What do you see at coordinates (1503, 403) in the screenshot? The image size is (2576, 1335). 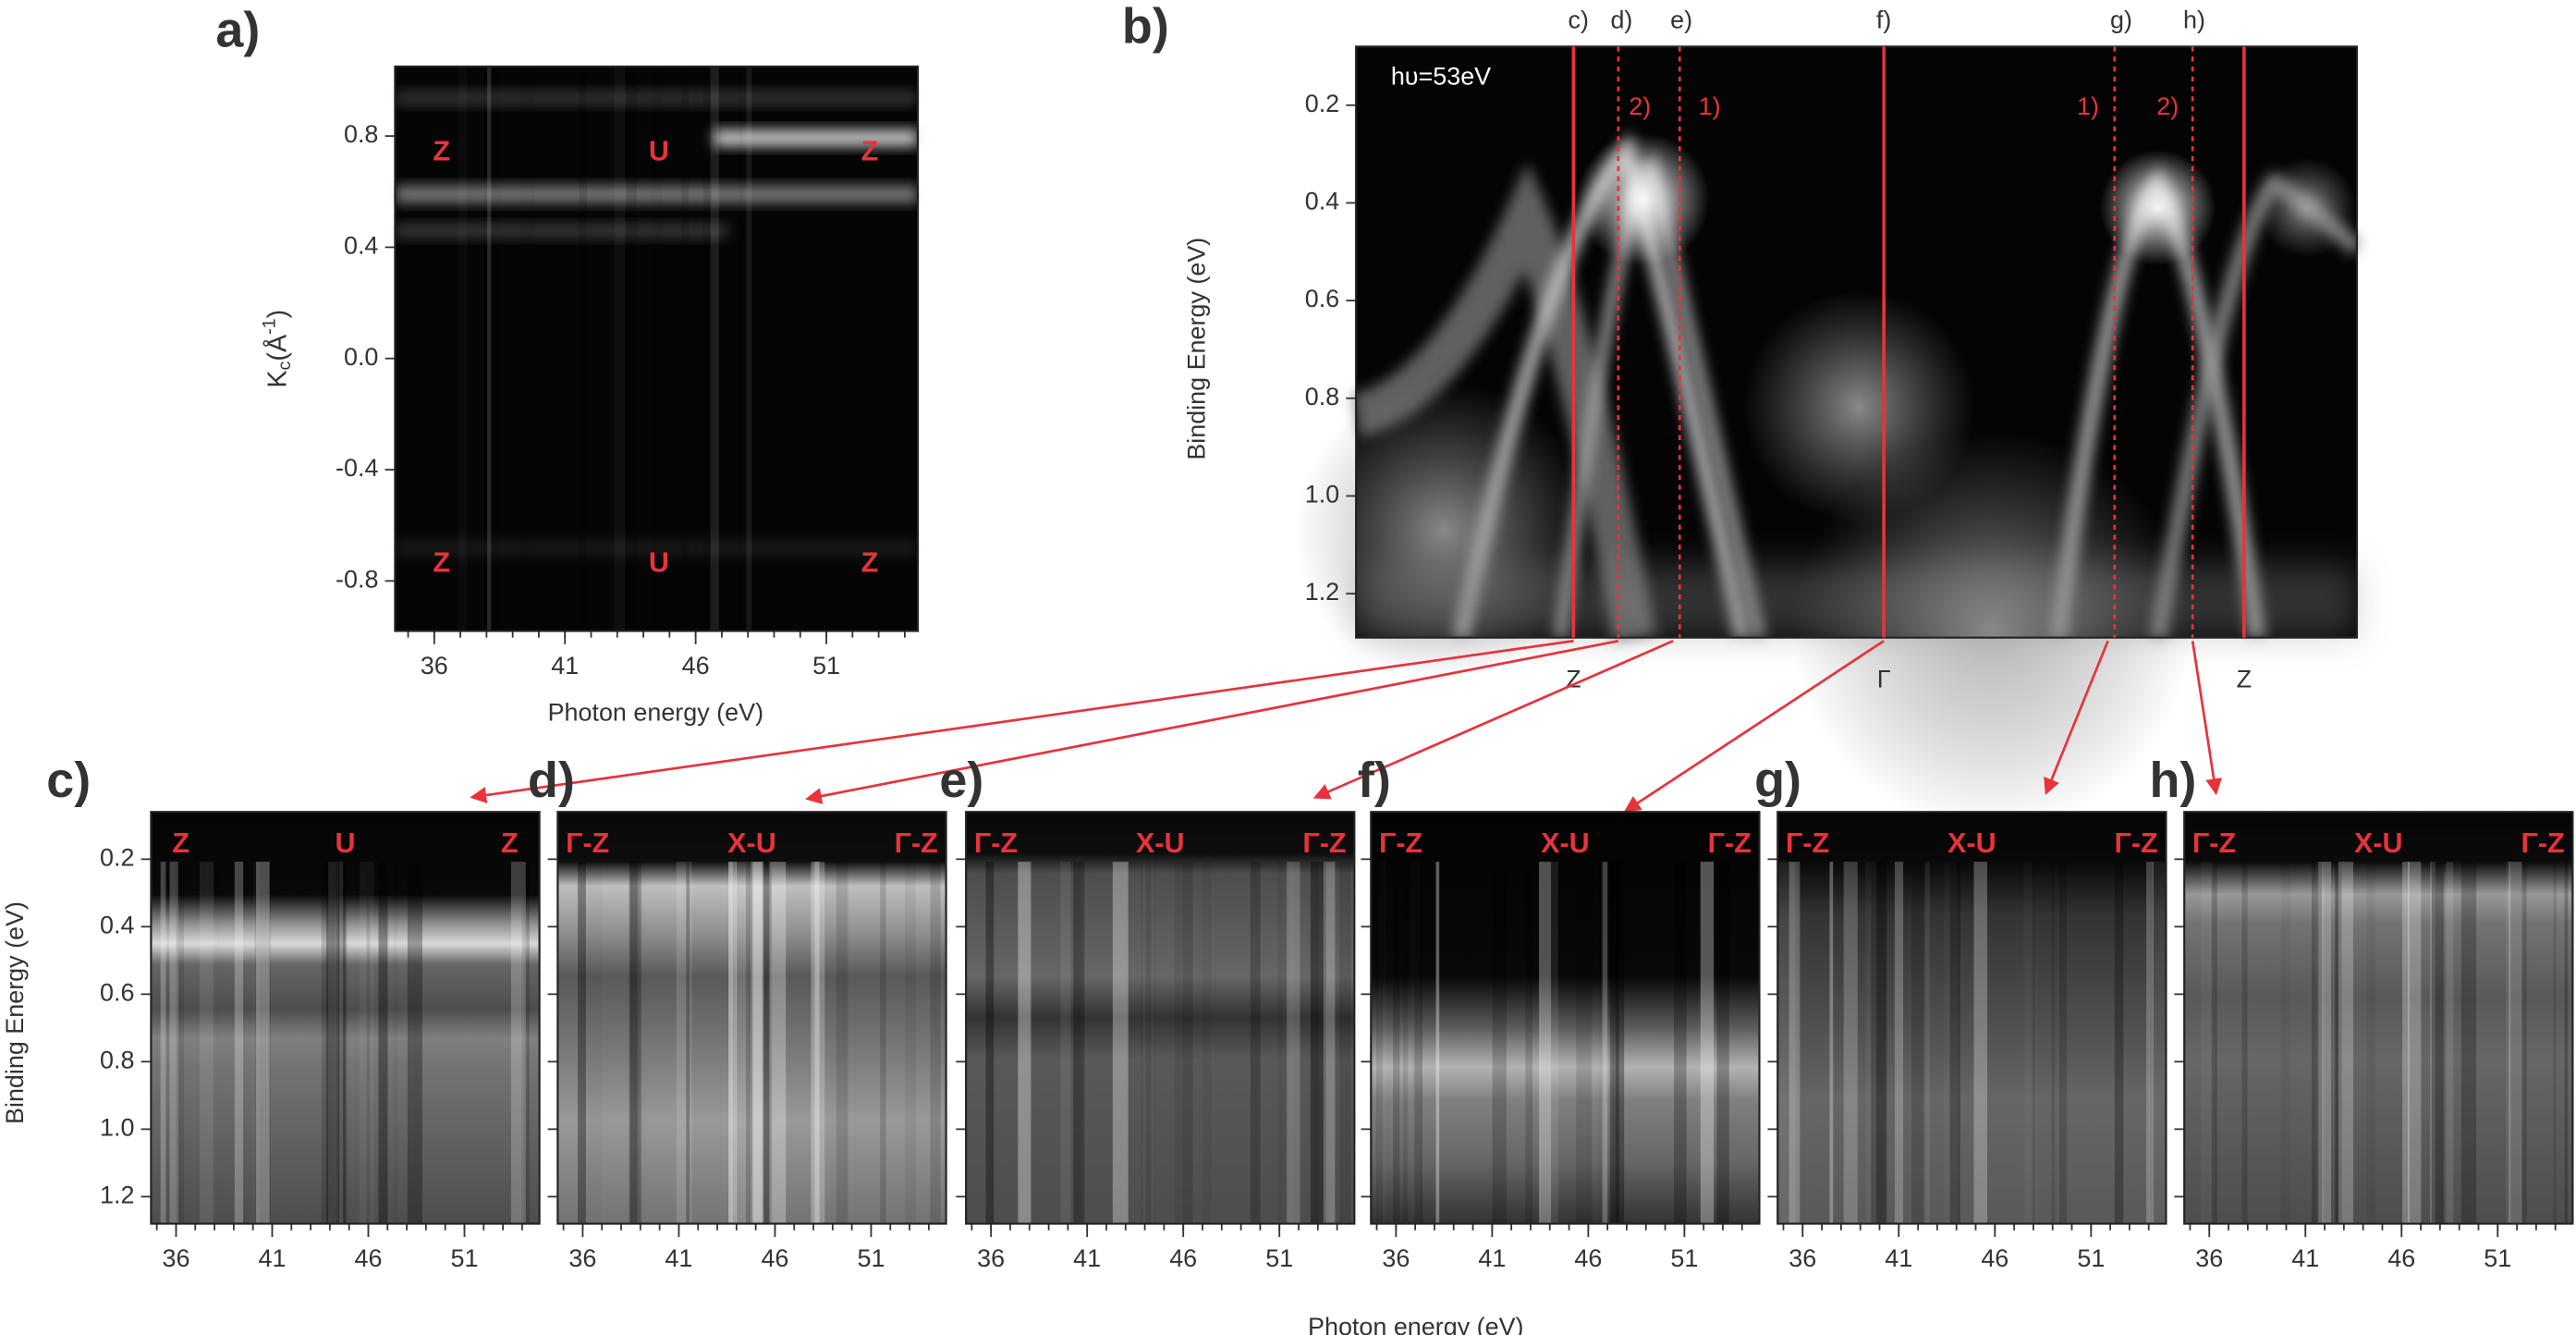 I see `band-dispersion` at bounding box center [1503, 403].